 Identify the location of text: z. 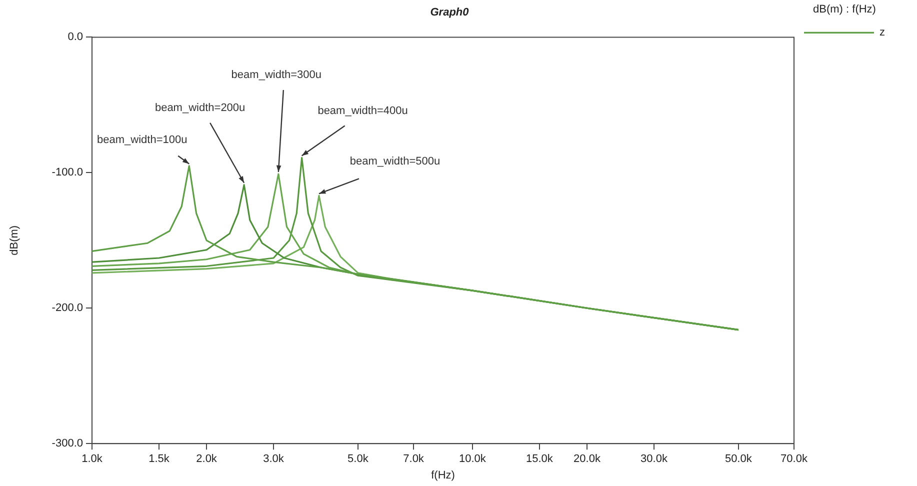
(882, 32).